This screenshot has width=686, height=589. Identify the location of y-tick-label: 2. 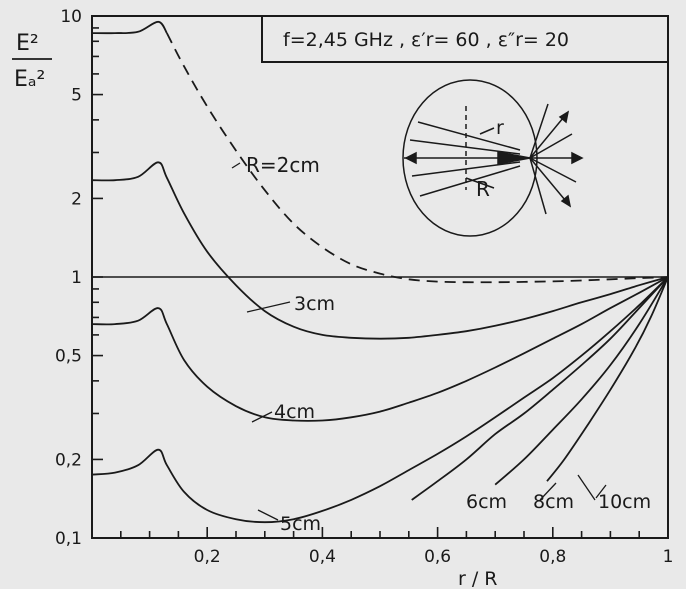
(76, 199).